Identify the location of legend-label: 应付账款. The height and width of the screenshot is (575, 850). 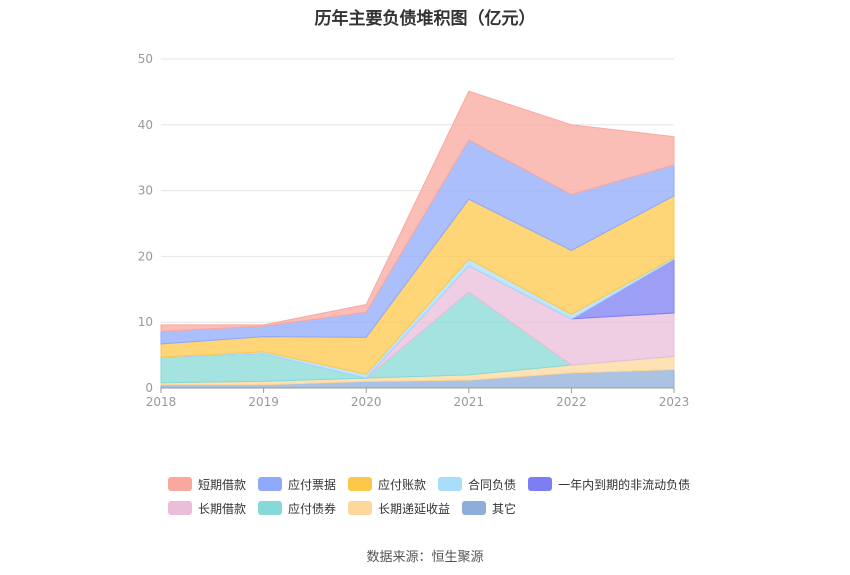
(402, 484).